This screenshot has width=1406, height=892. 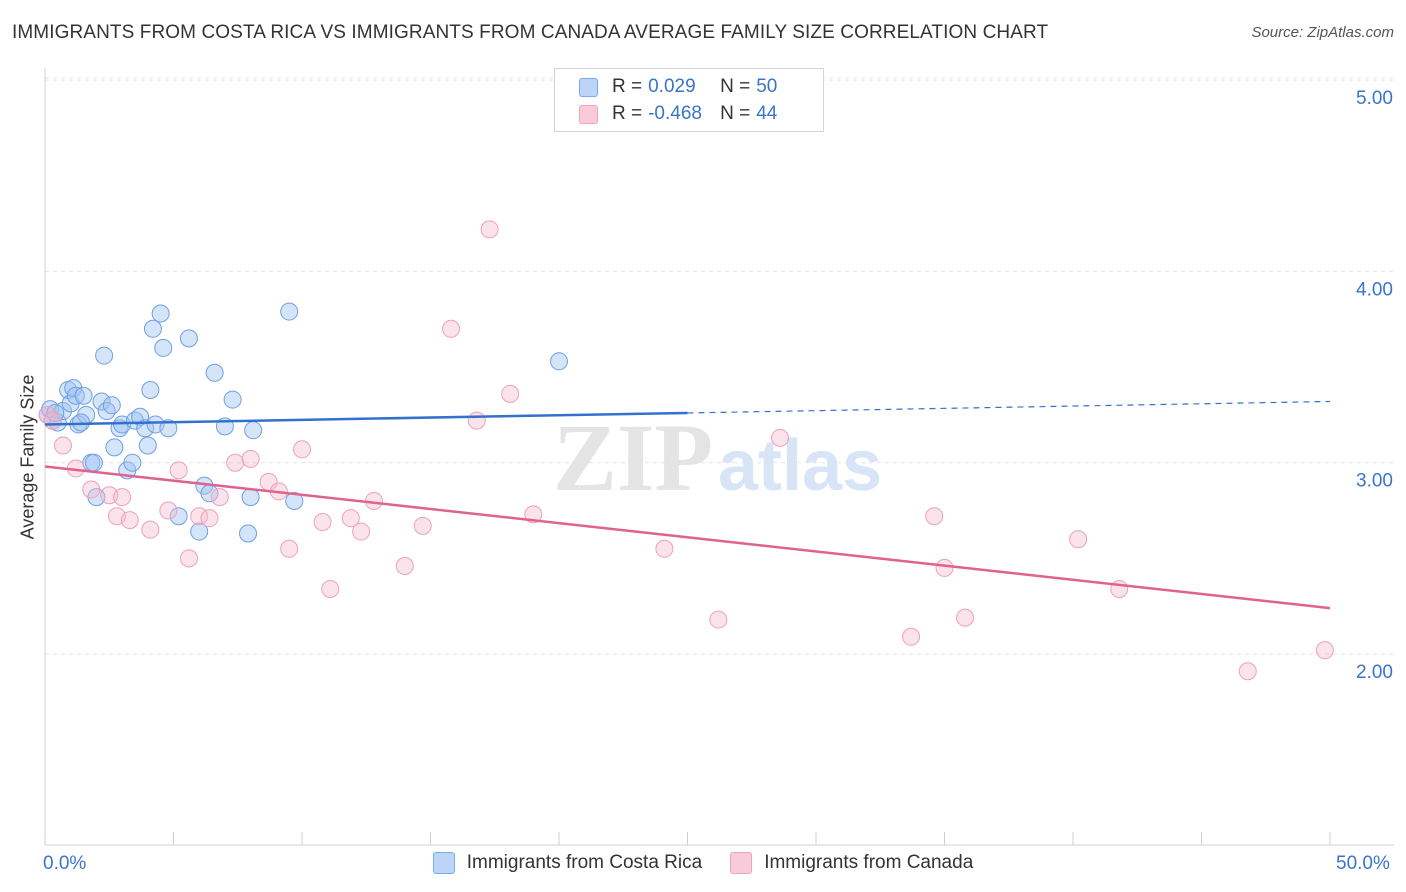 What do you see at coordinates (366, 418) in the screenshot?
I see `trendline-costa-rica` at bounding box center [366, 418].